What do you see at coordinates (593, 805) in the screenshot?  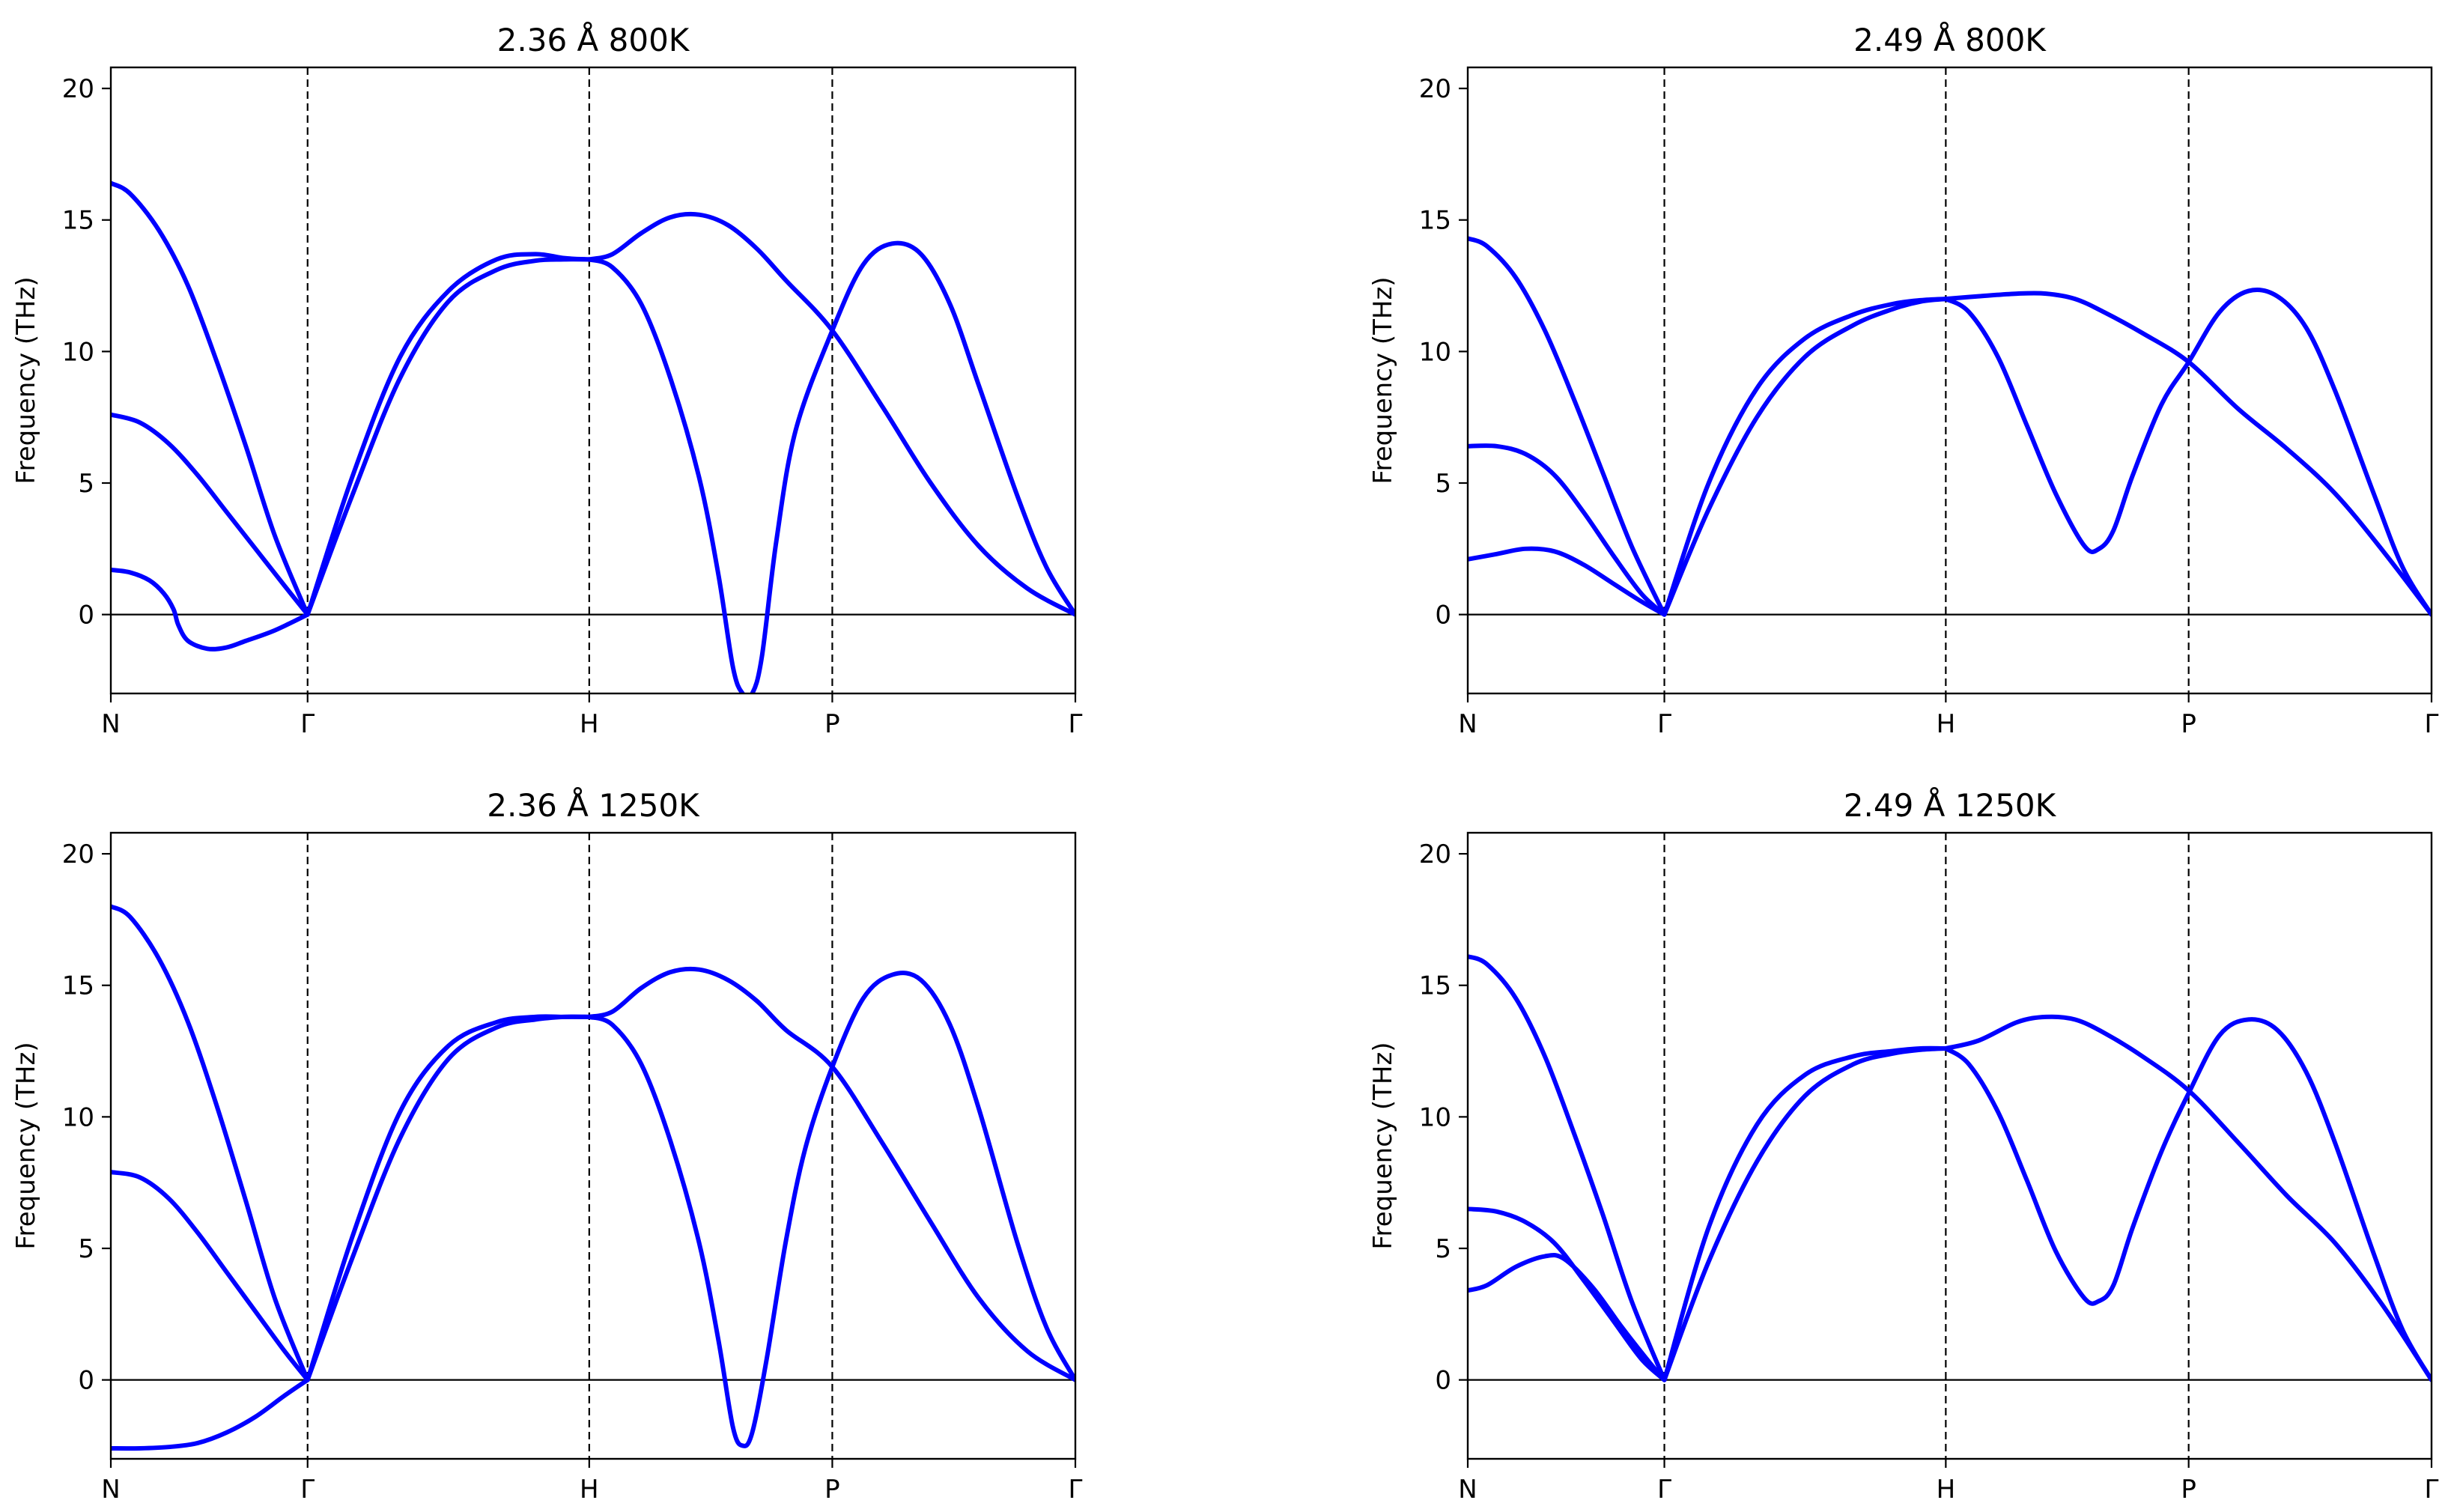 I see `chart-title: 2.36 Å 1250K` at bounding box center [593, 805].